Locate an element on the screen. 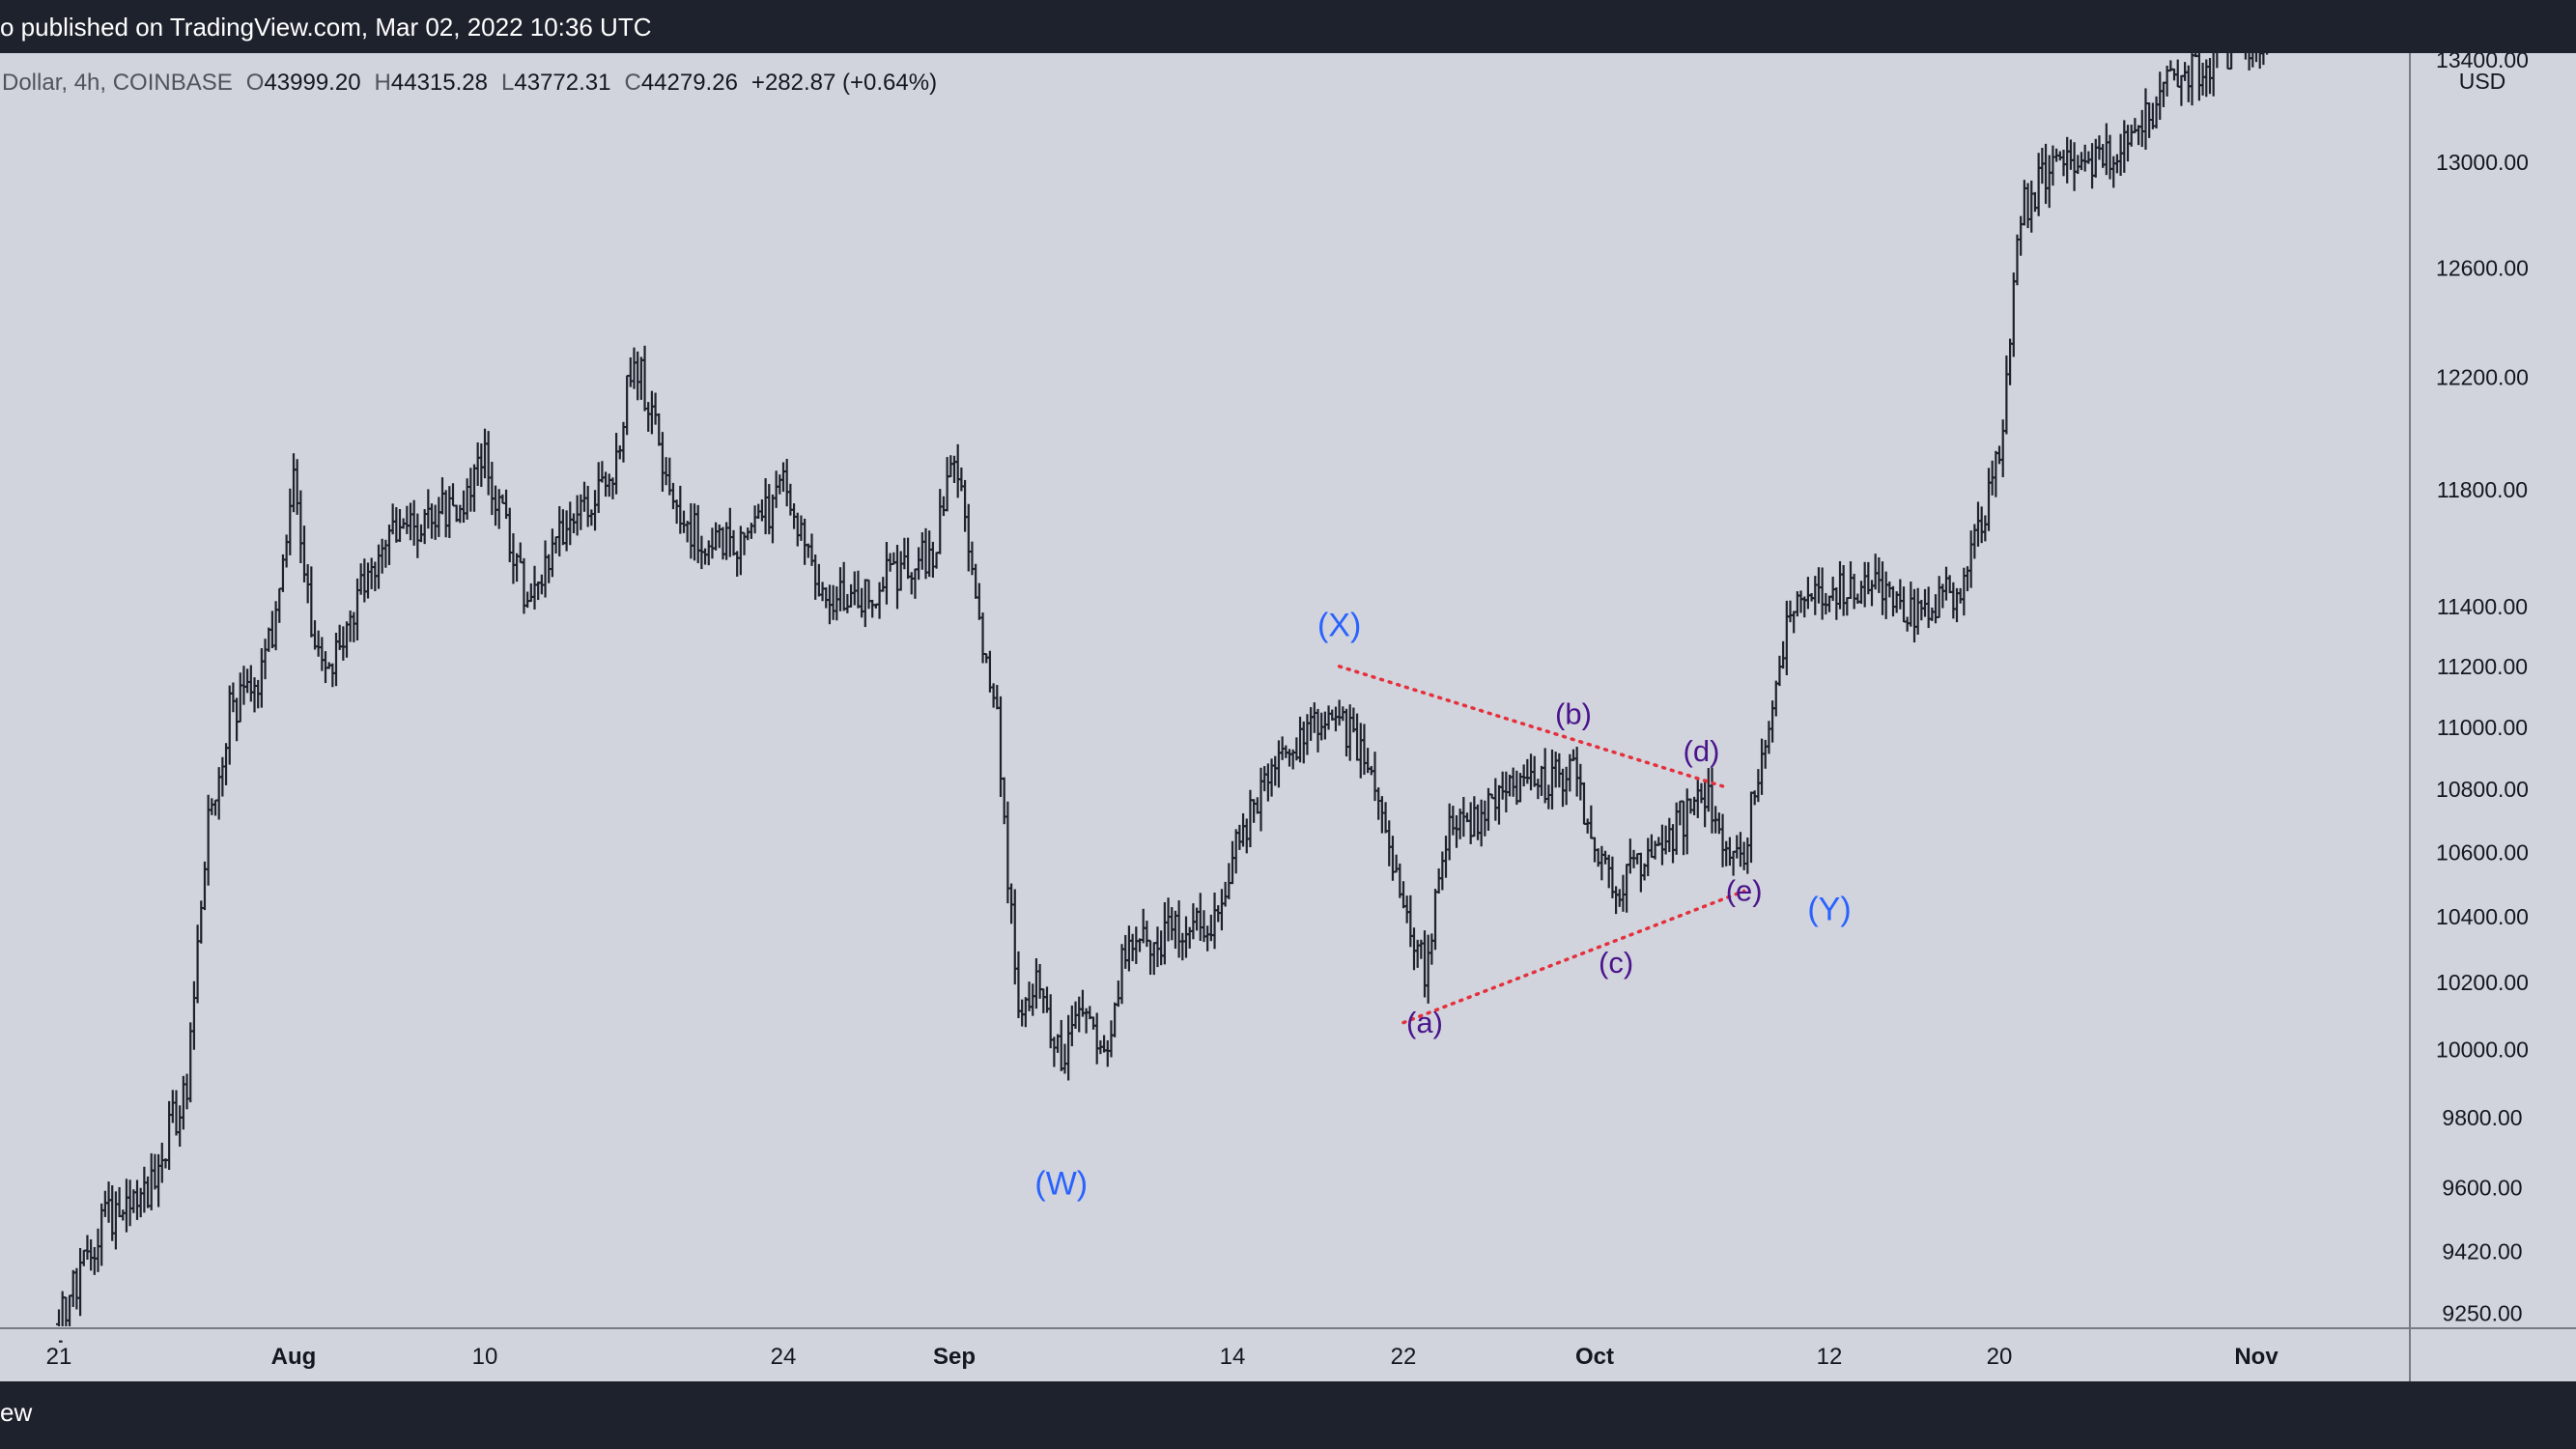 Image resolution: width=2576 pixels, height=1449 pixels. brand-text: ew is located at coordinates (16, 1412).